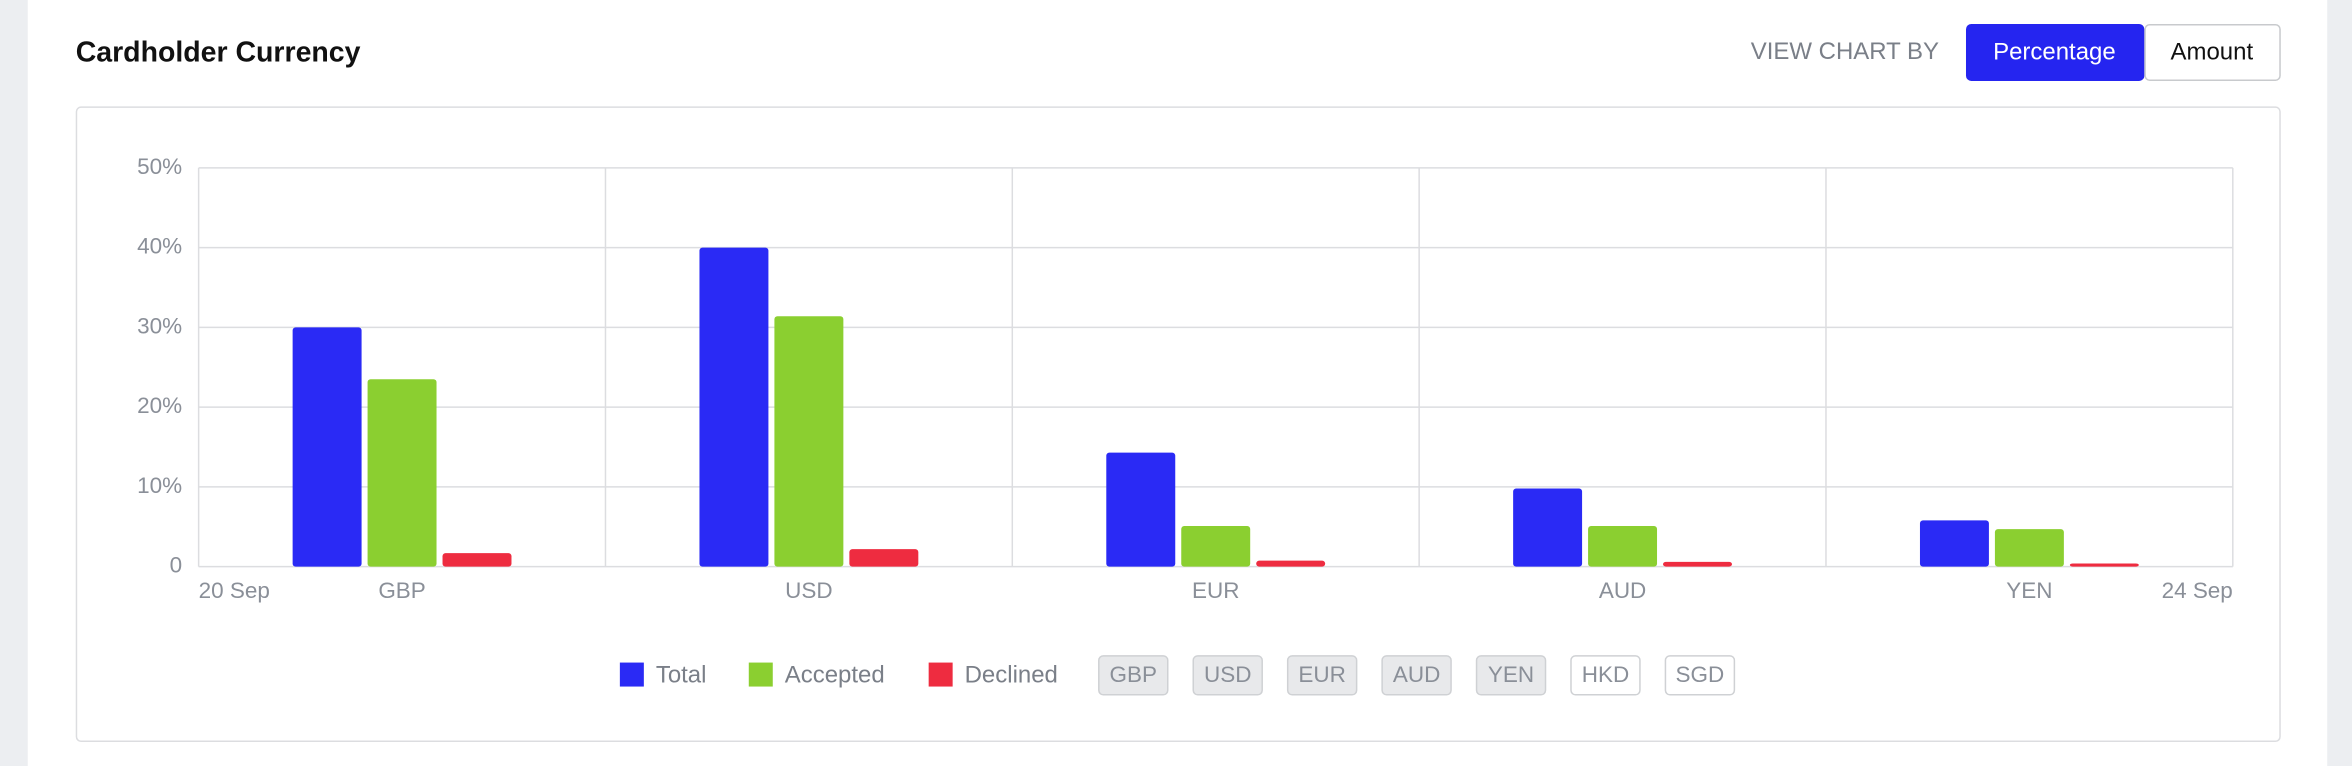 This screenshot has width=2352, height=766. What do you see at coordinates (159, 166) in the screenshot?
I see `y-tick-label: 50%` at bounding box center [159, 166].